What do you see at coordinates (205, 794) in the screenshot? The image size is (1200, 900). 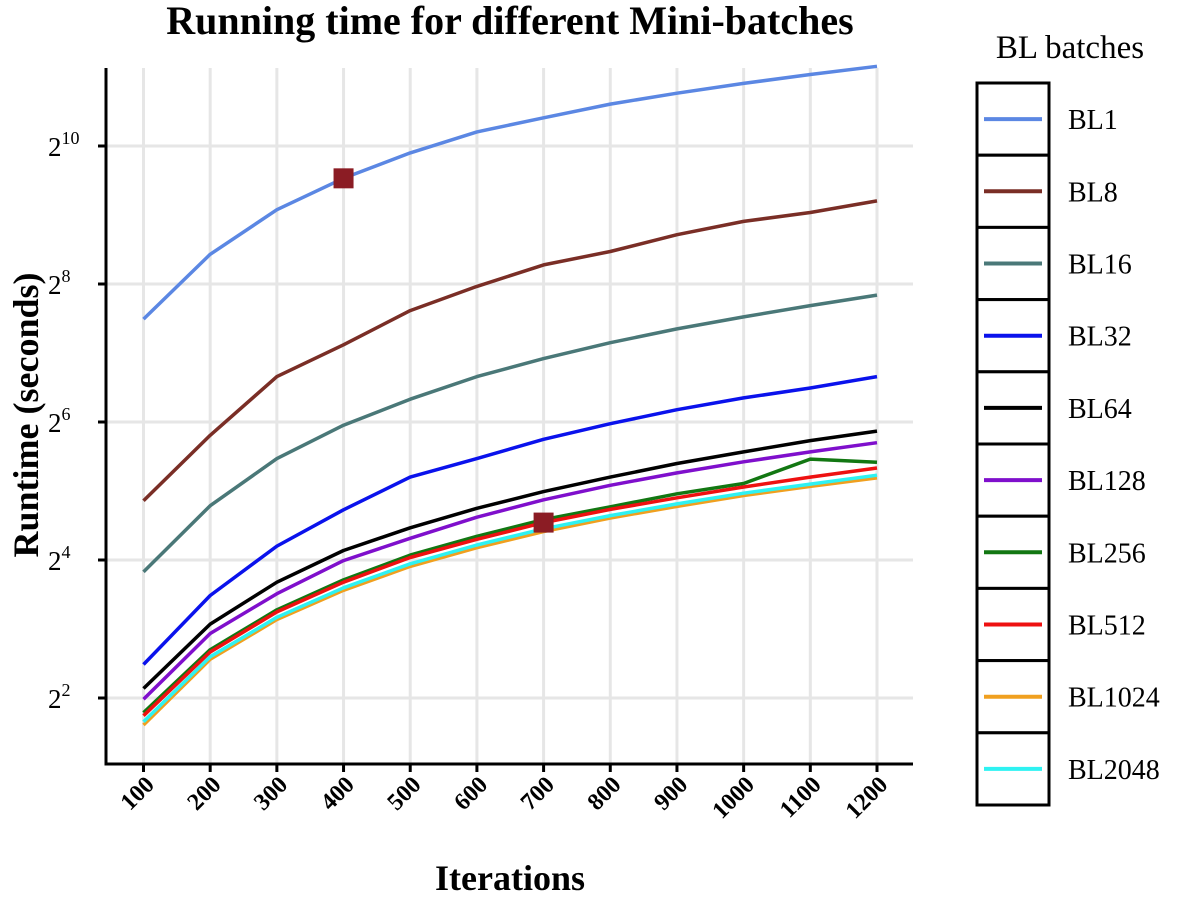 I see `x-tick-label: 200` at bounding box center [205, 794].